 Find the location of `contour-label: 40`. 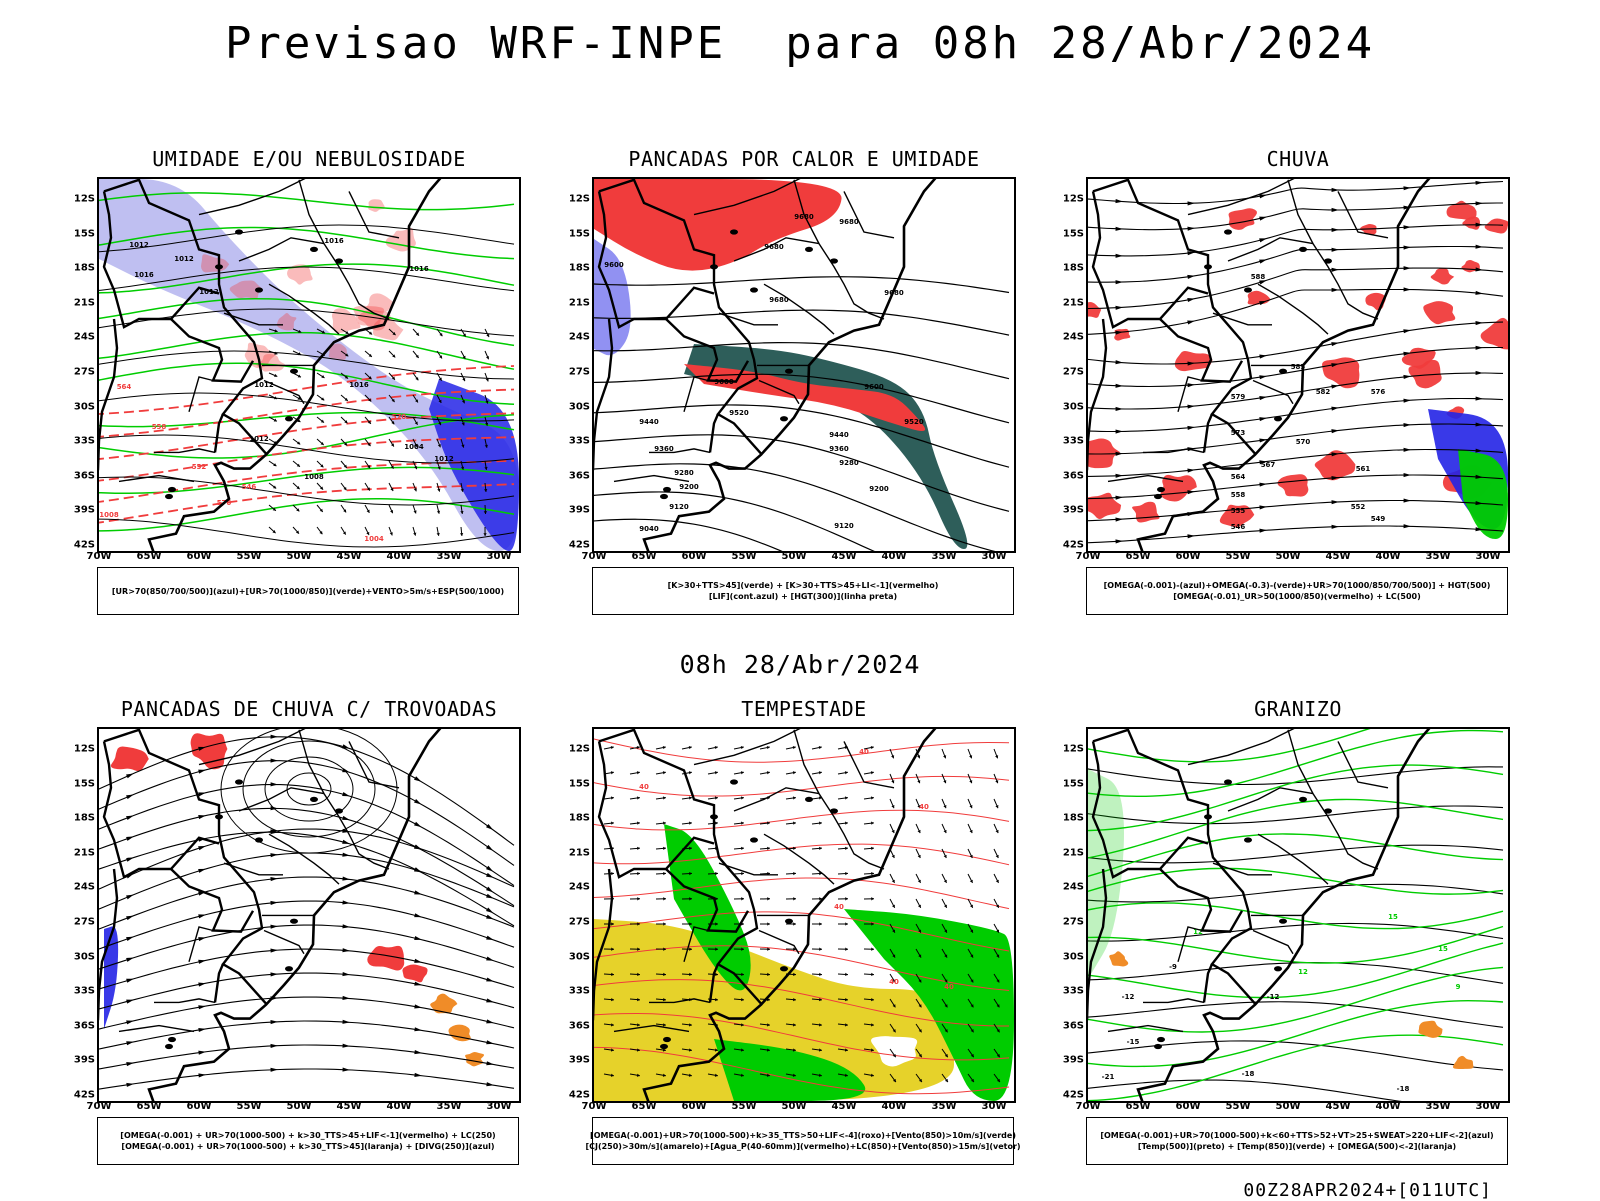

contour-label: 40 is located at coordinates (839, 907).